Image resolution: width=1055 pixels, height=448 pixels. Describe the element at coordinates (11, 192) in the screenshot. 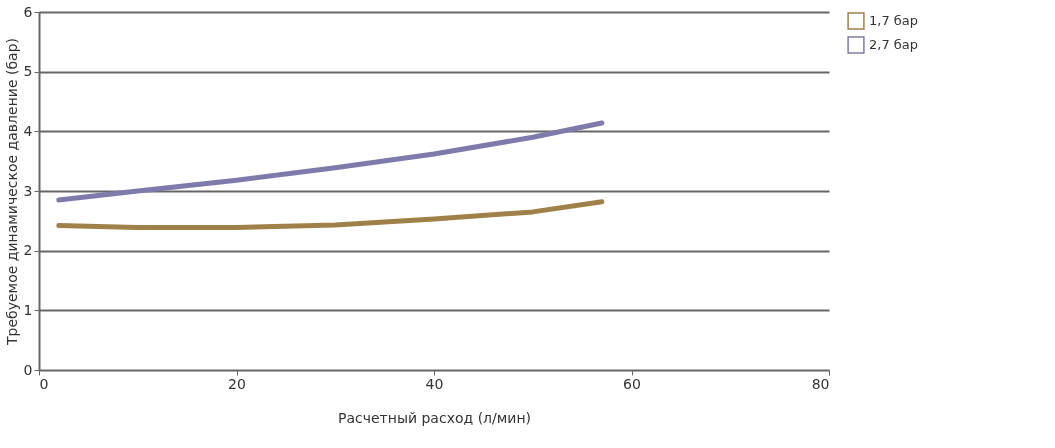

I see `y-axis-title: Требуемое динамическое давление (бар)` at that location.